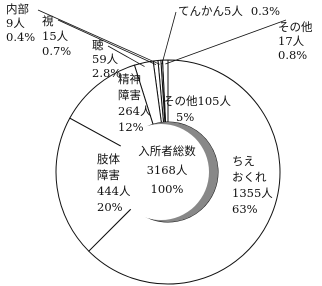 This screenshot has width=322, height=286. What do you see at coordinates (215, 101) in the screenshot?
I see `group-value: 105人` at bounding box center [215, 101].